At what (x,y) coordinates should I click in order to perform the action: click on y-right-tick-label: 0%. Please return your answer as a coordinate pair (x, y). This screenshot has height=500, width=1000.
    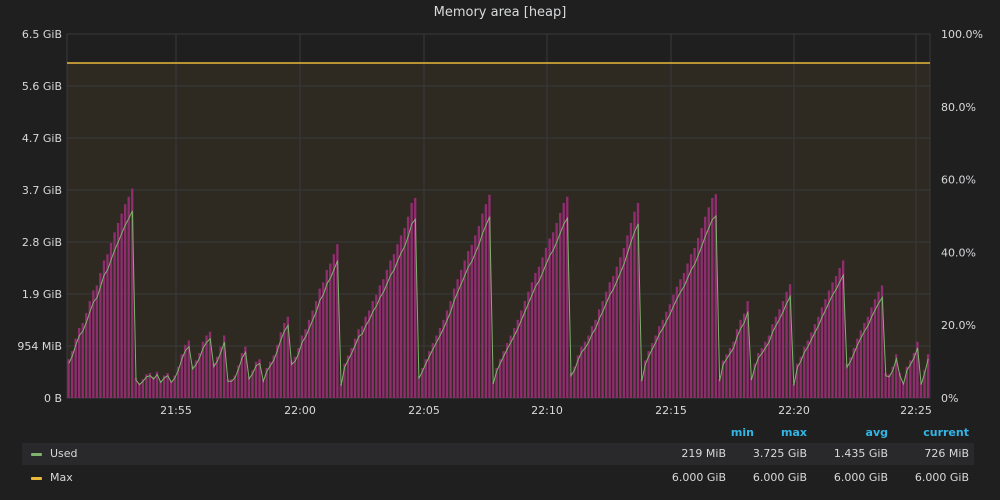
    Looking at the image, I should click on (949, 398).